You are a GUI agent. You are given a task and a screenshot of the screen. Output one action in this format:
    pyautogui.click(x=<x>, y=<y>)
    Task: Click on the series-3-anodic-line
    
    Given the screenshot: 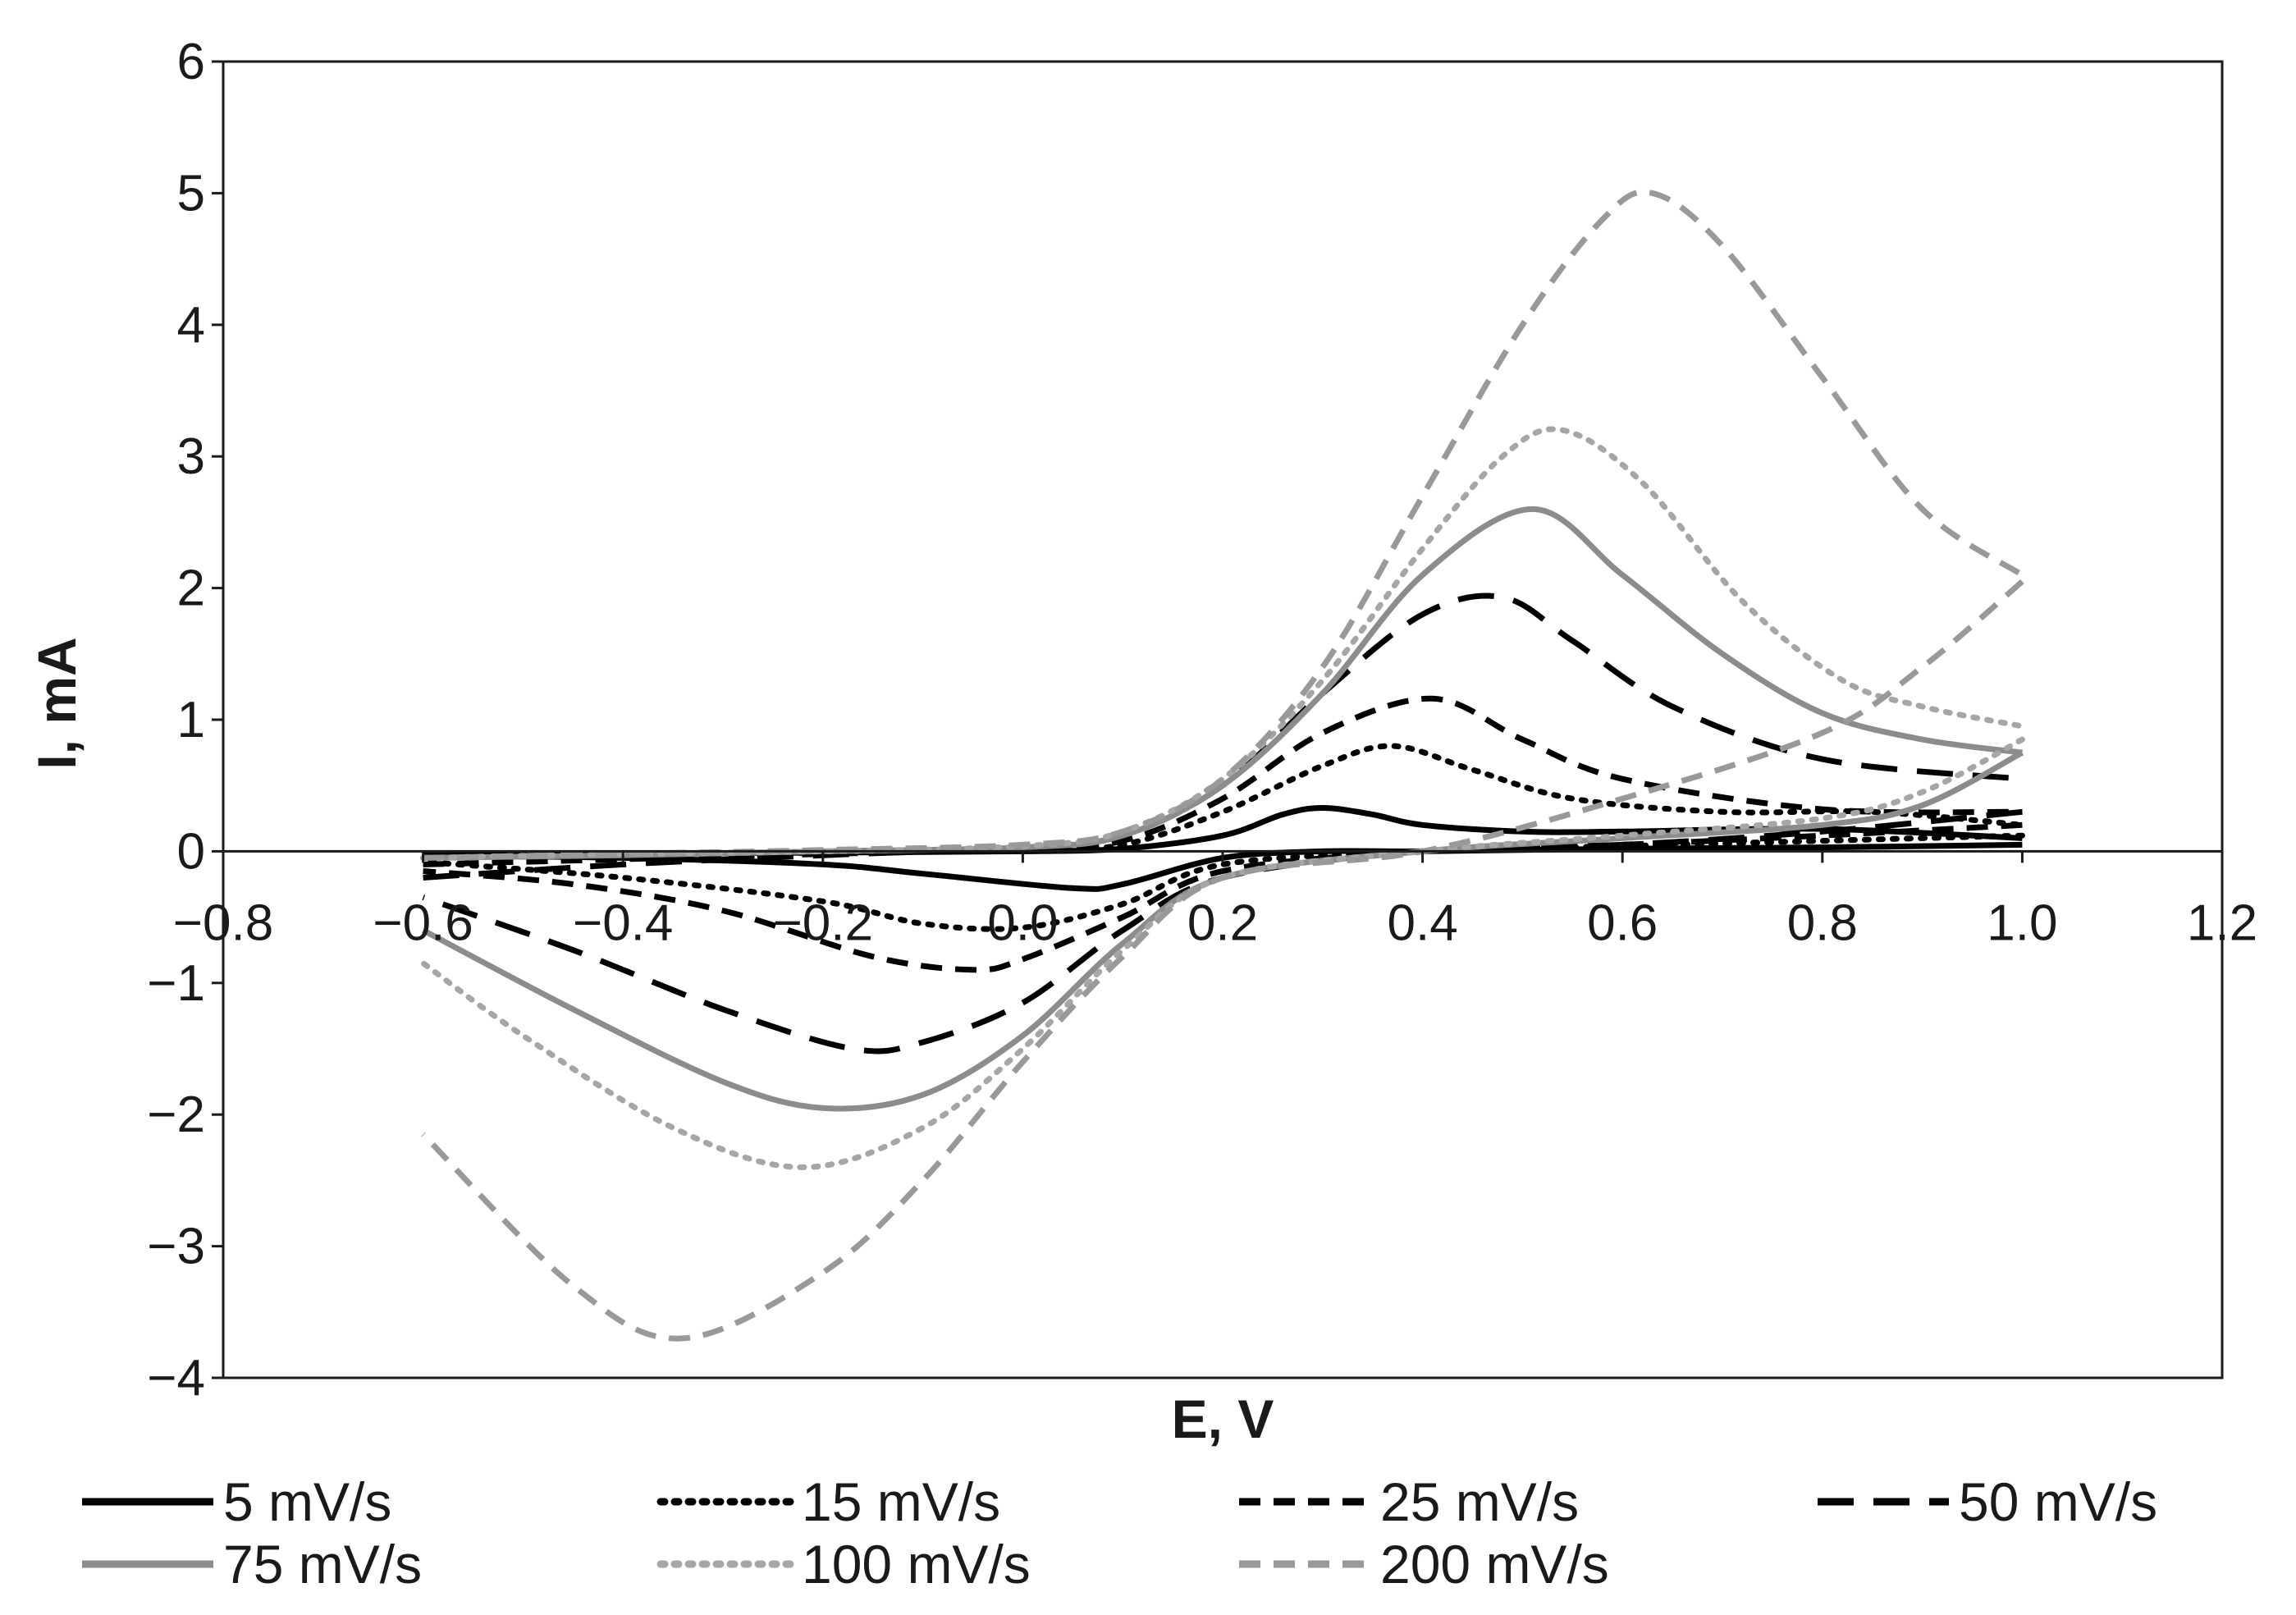 What is the action you would take?
    pyautogui.click(x=1223, y=781)
    